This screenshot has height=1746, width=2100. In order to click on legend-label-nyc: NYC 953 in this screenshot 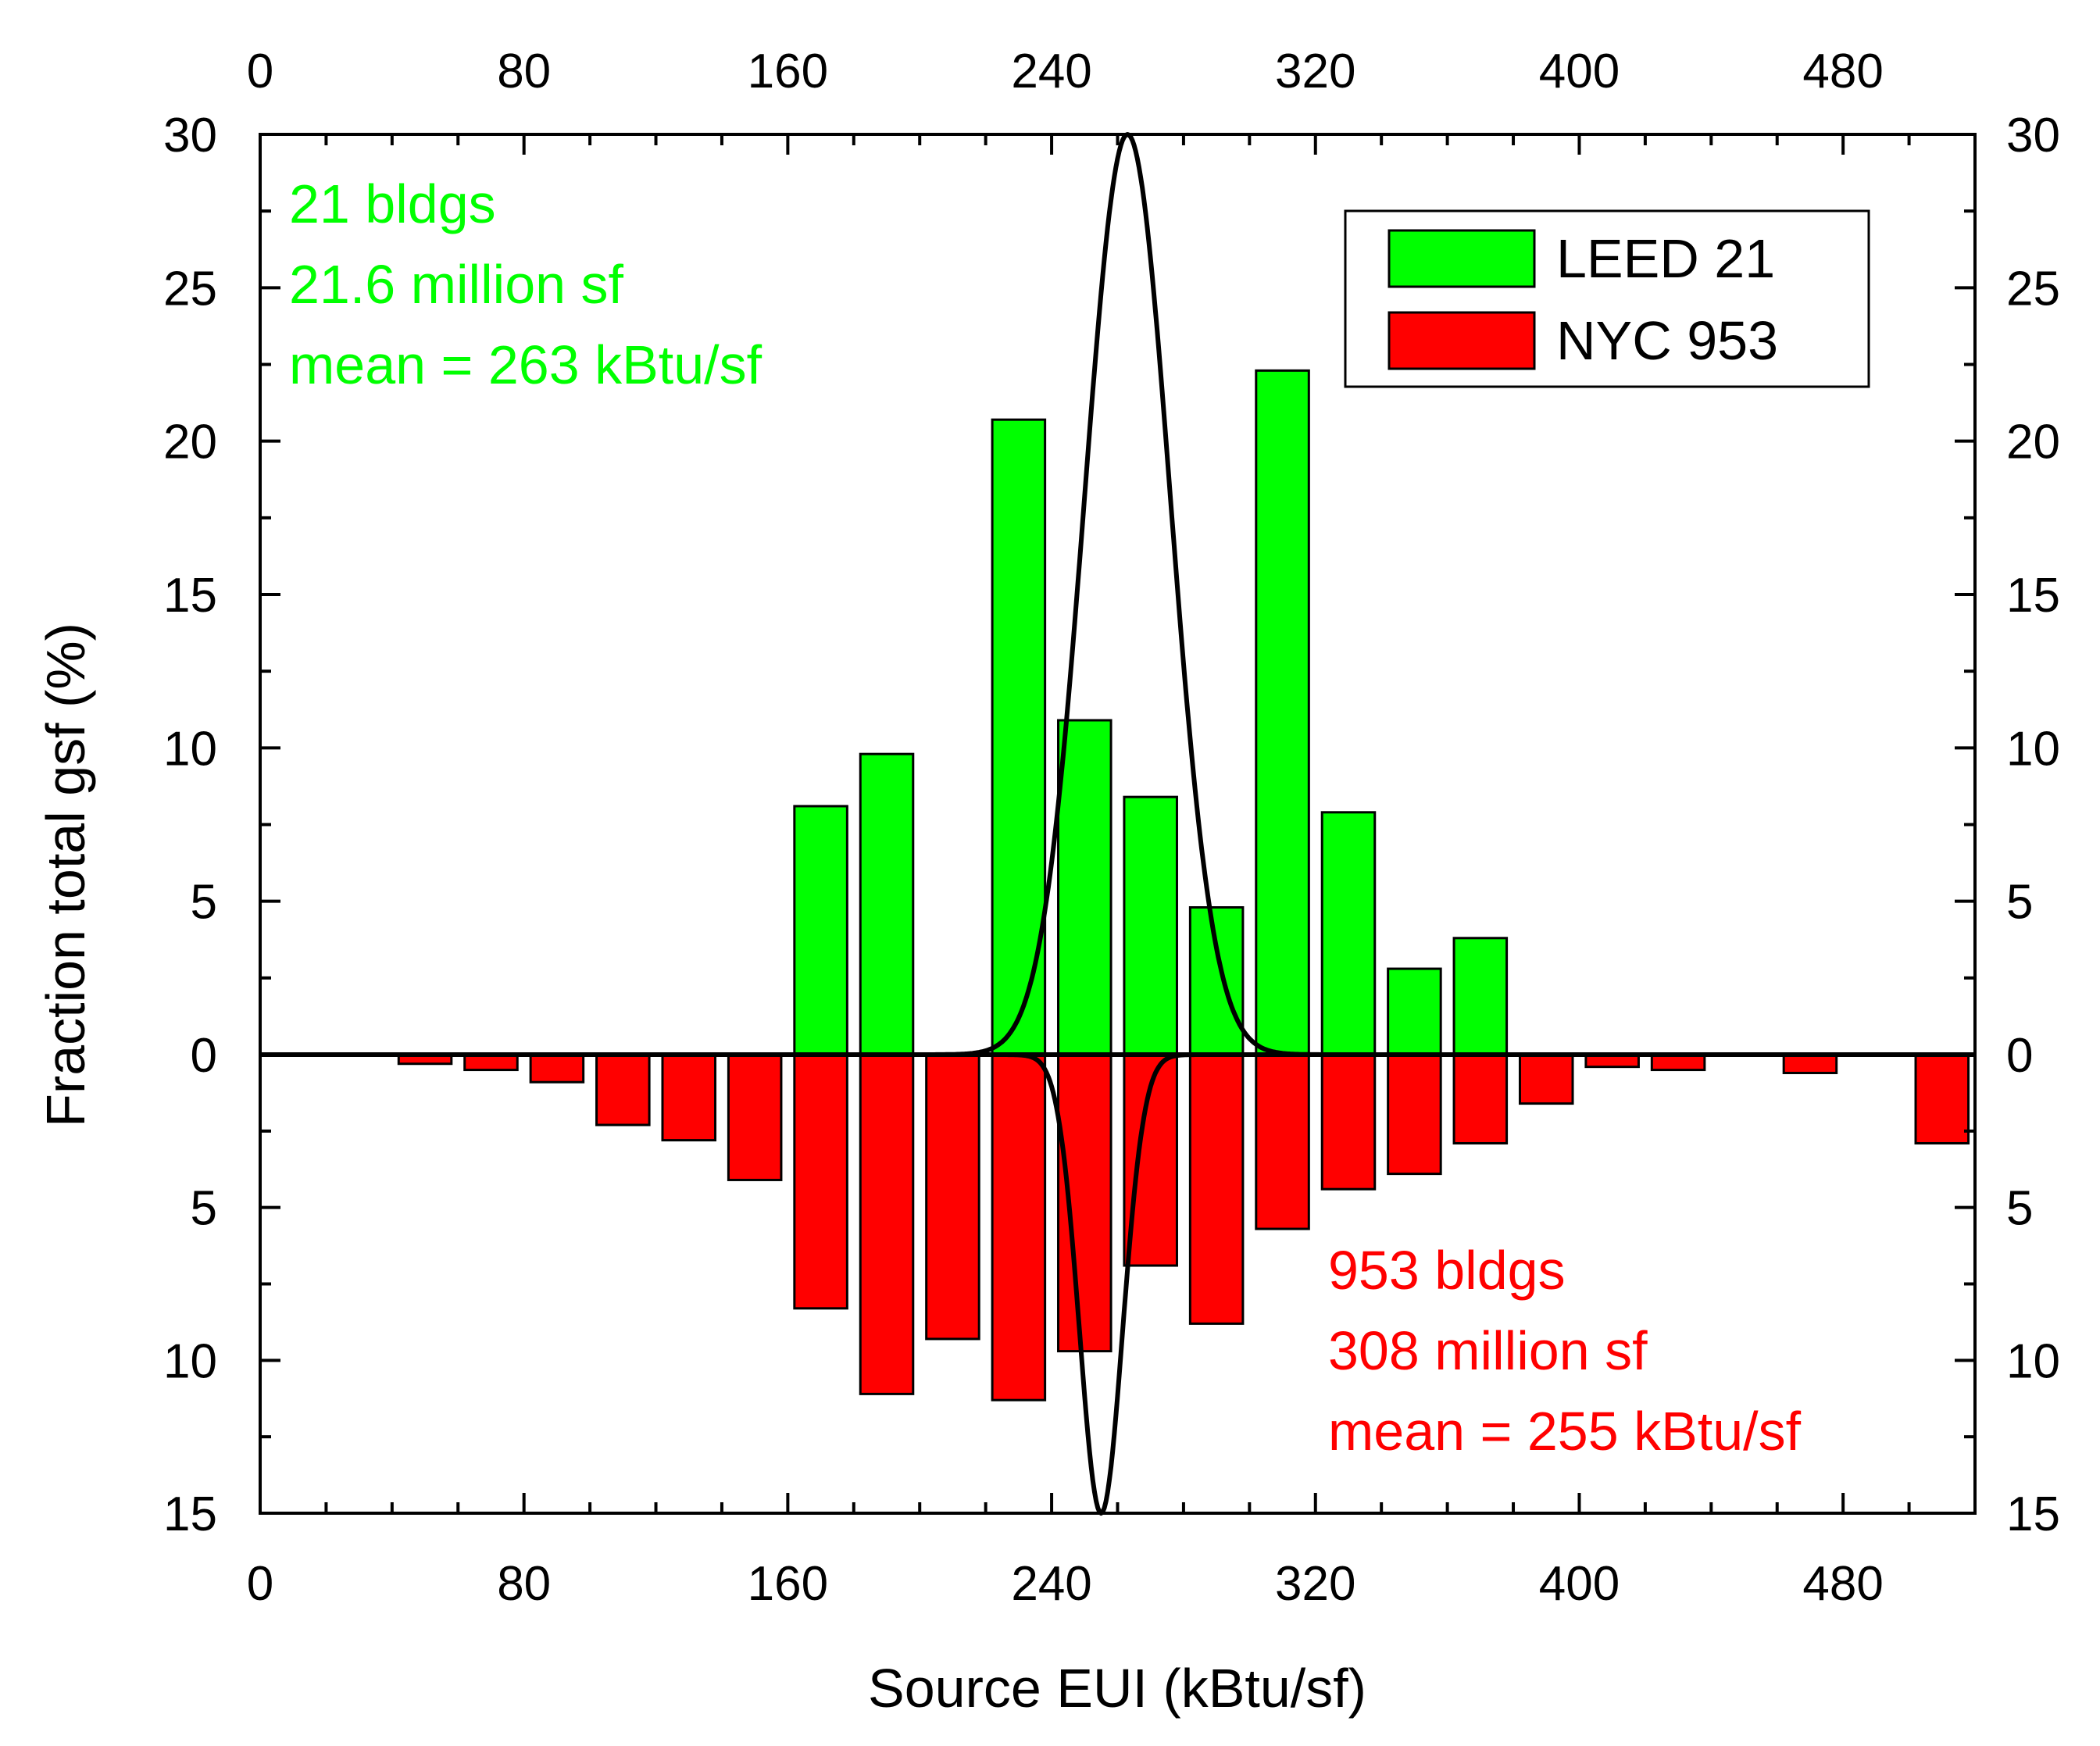, I will do `click(1667, 340)`.